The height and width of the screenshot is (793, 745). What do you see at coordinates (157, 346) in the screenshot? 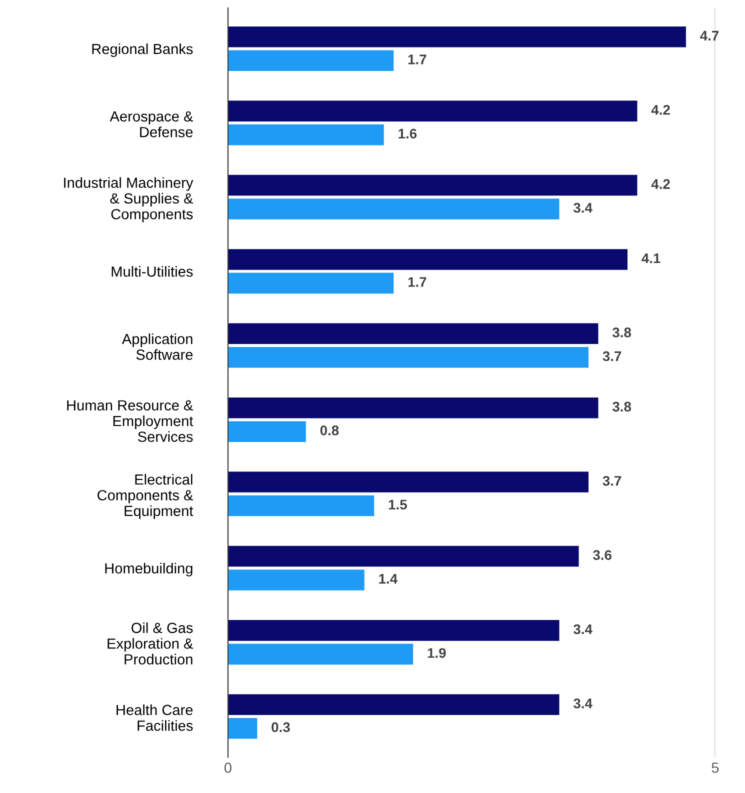
I see `y-tick-label: Application Software` at bounding box center [157, 346].